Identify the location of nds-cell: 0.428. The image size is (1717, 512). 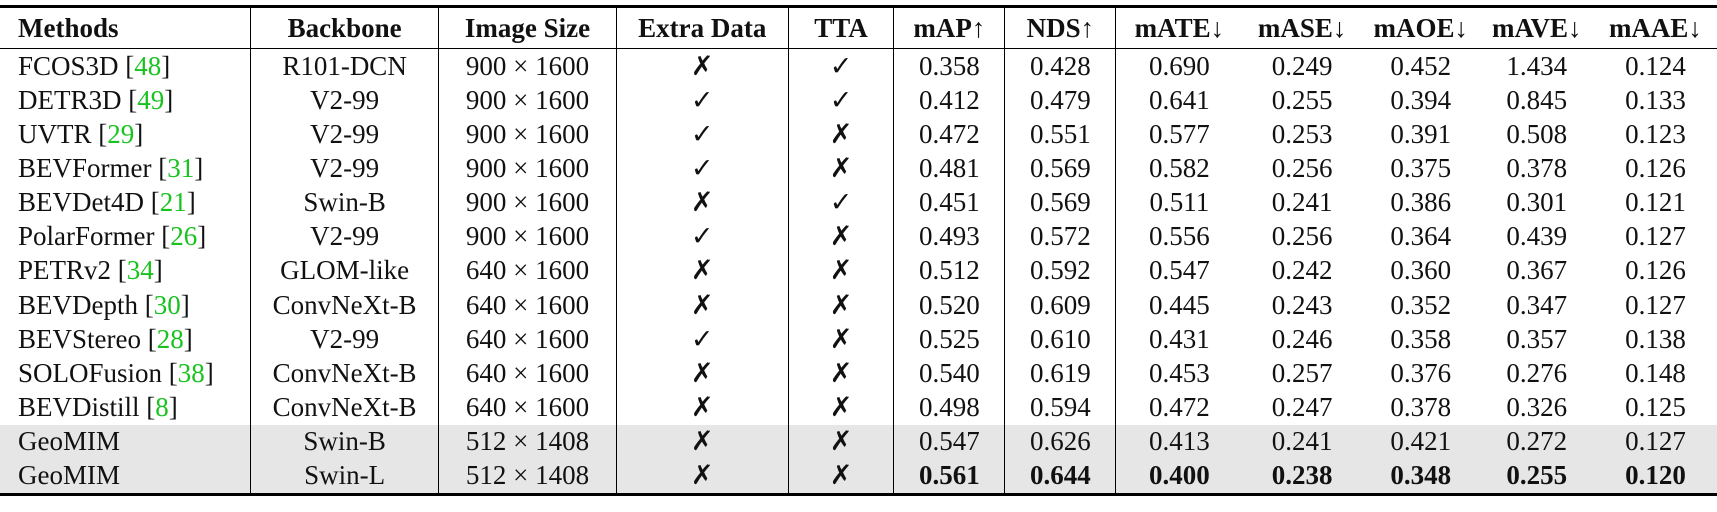
(1060, 66).